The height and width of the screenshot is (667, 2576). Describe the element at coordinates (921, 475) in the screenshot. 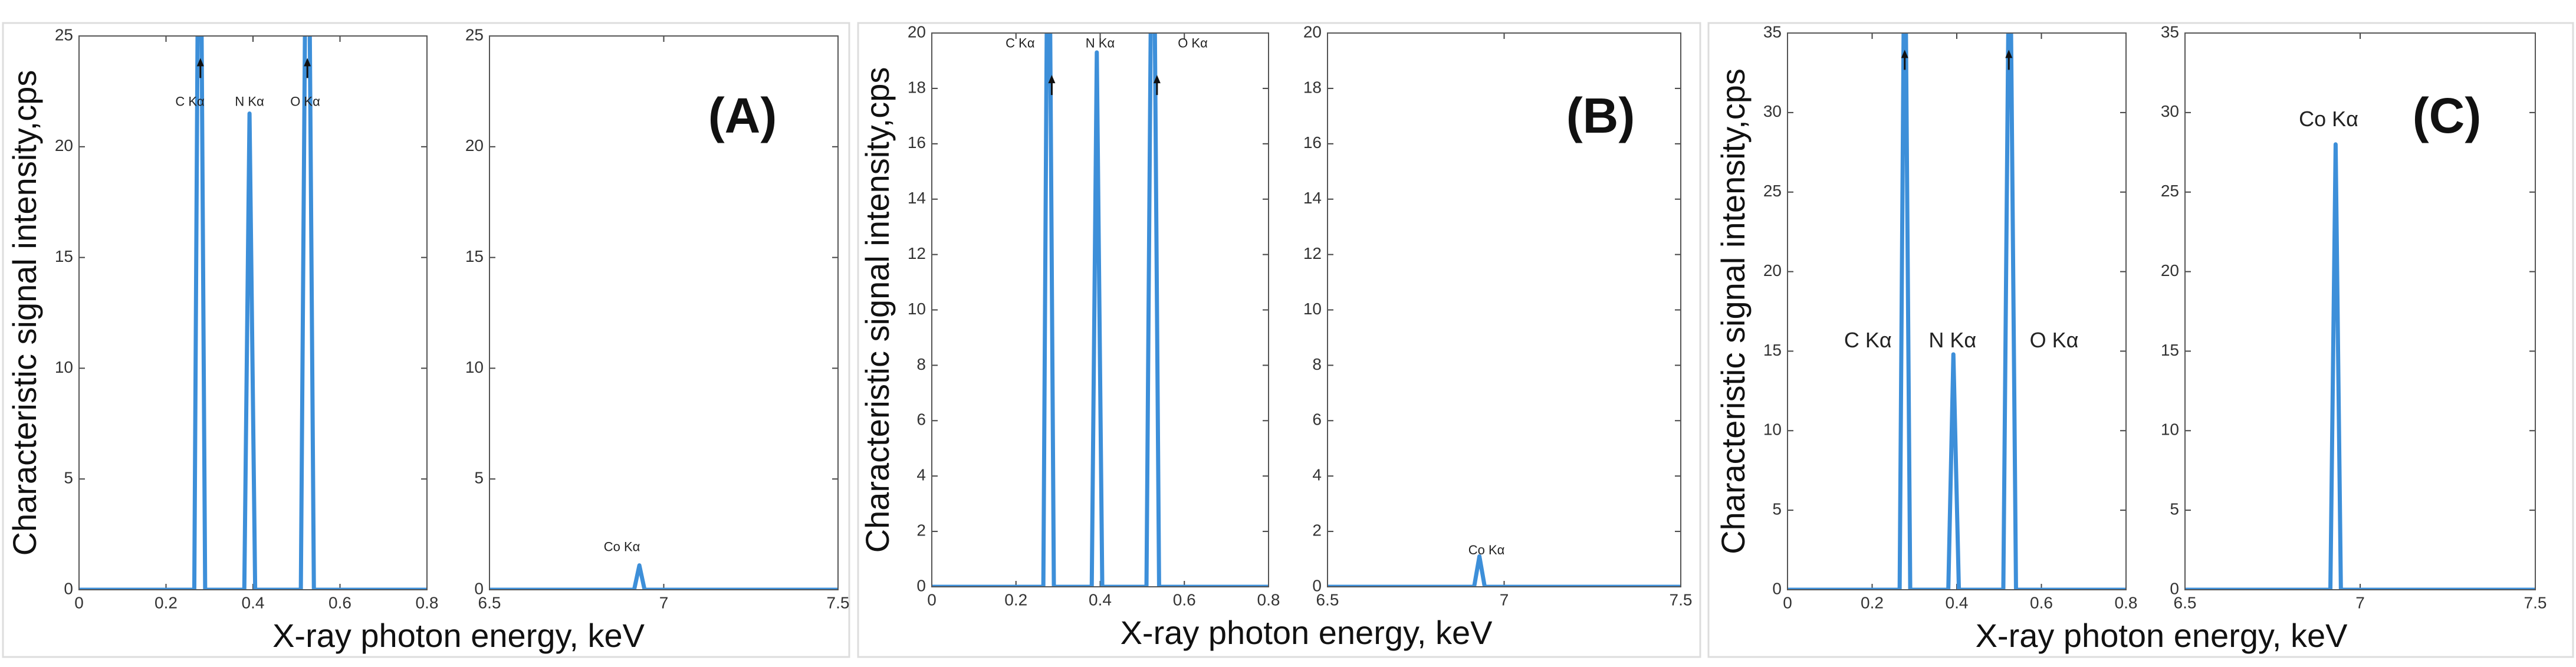

I see `y-tick-label: 4` at that location.